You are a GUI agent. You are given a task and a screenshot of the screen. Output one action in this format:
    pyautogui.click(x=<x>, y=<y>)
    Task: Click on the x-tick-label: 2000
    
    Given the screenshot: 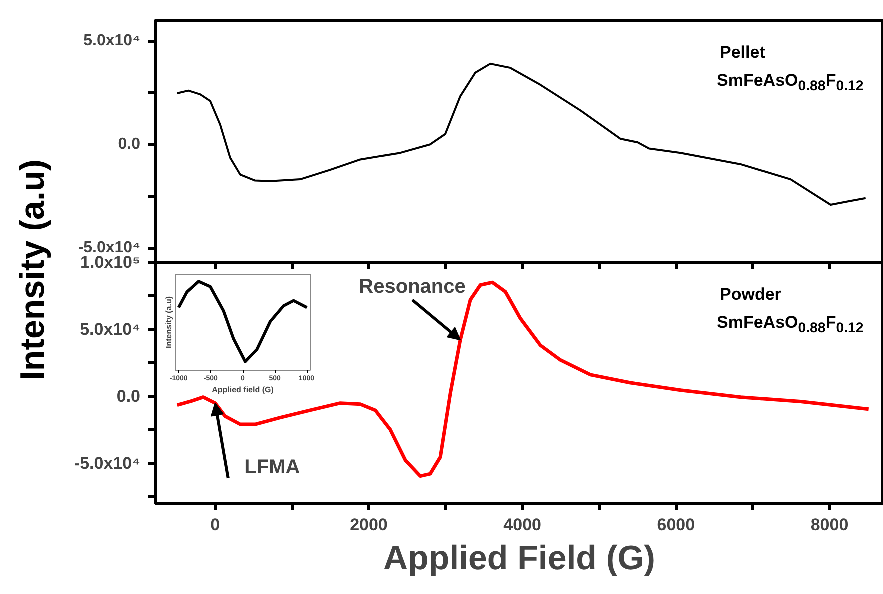 What is the action you would take?
    pyautogui.click(x=369, y=525)
    